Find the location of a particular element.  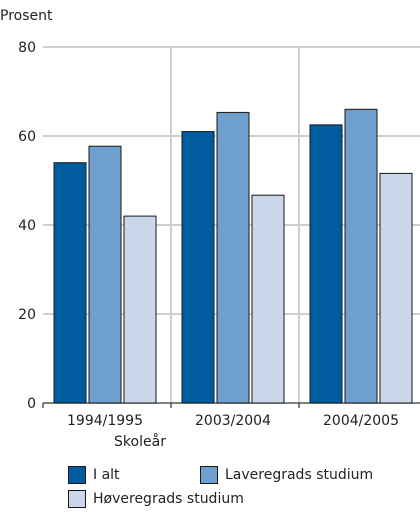

y-tick-label-2: 40 is located at coordinates (27, 226).